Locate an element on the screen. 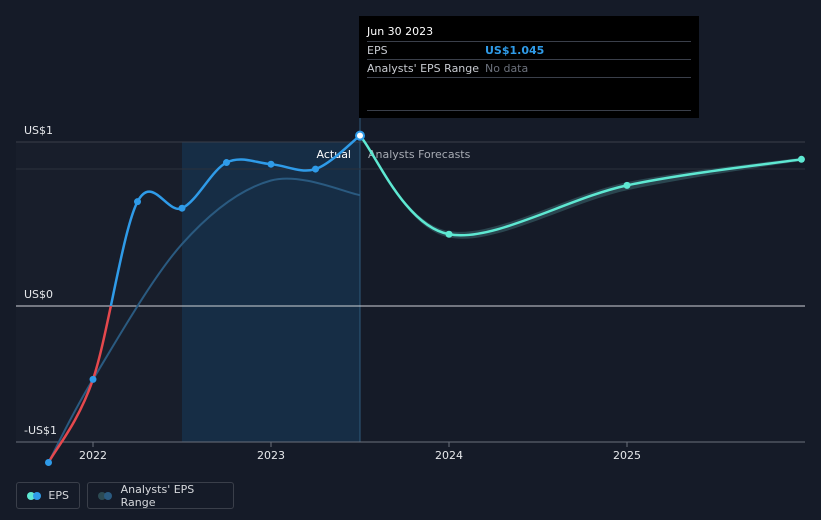  tooltip-spacer is located at coordinates (529, 94).